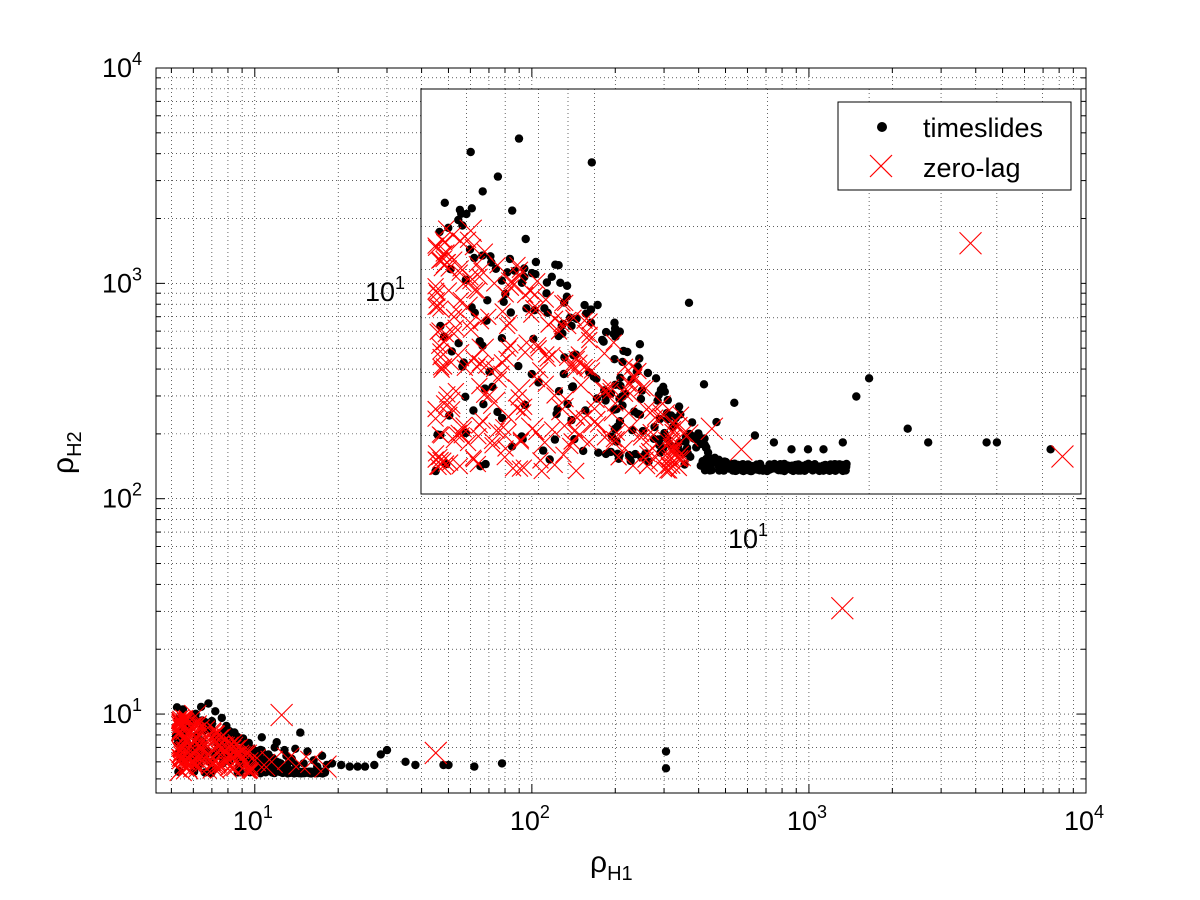 This screenshot has height=900, width=1200. Describe the element at coordinates (122, 66) in the screenshot. I see `y-tick-label: 10⁴` at that location.